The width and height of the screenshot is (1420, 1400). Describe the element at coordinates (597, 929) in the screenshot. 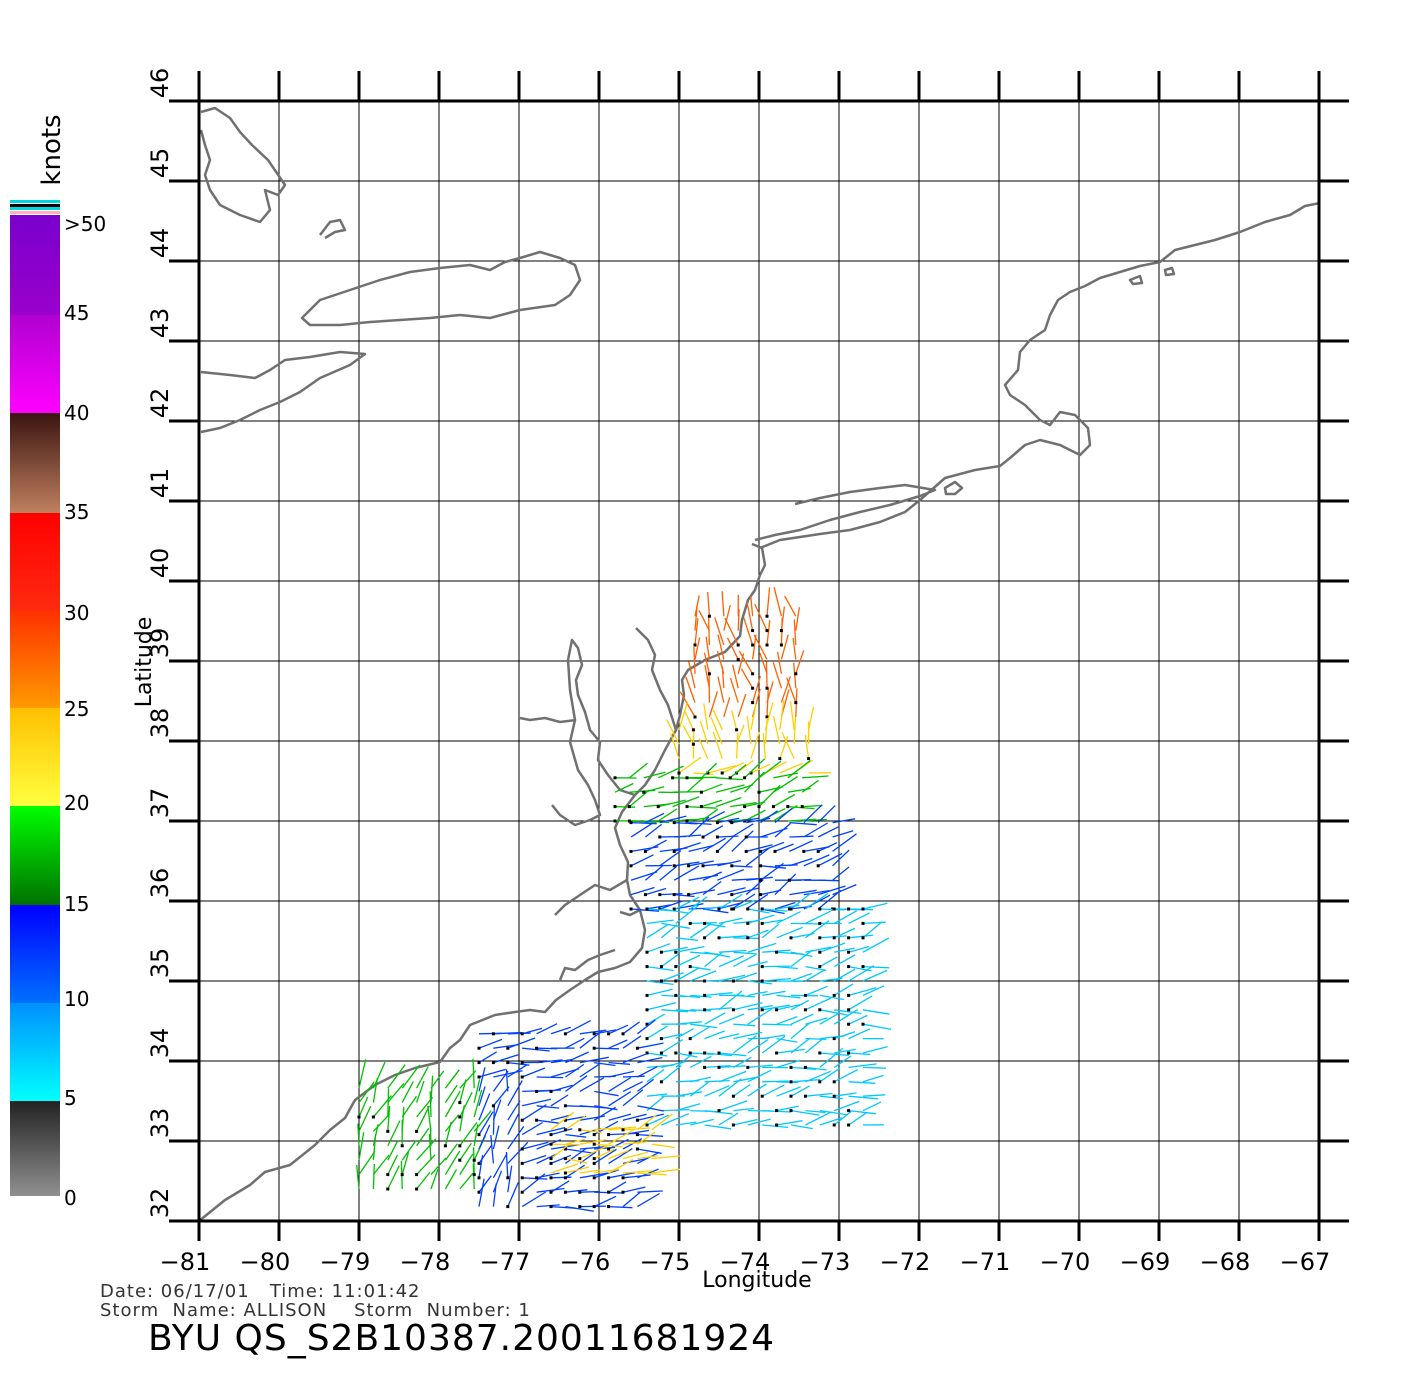

I see `coastline-segment` at that location.